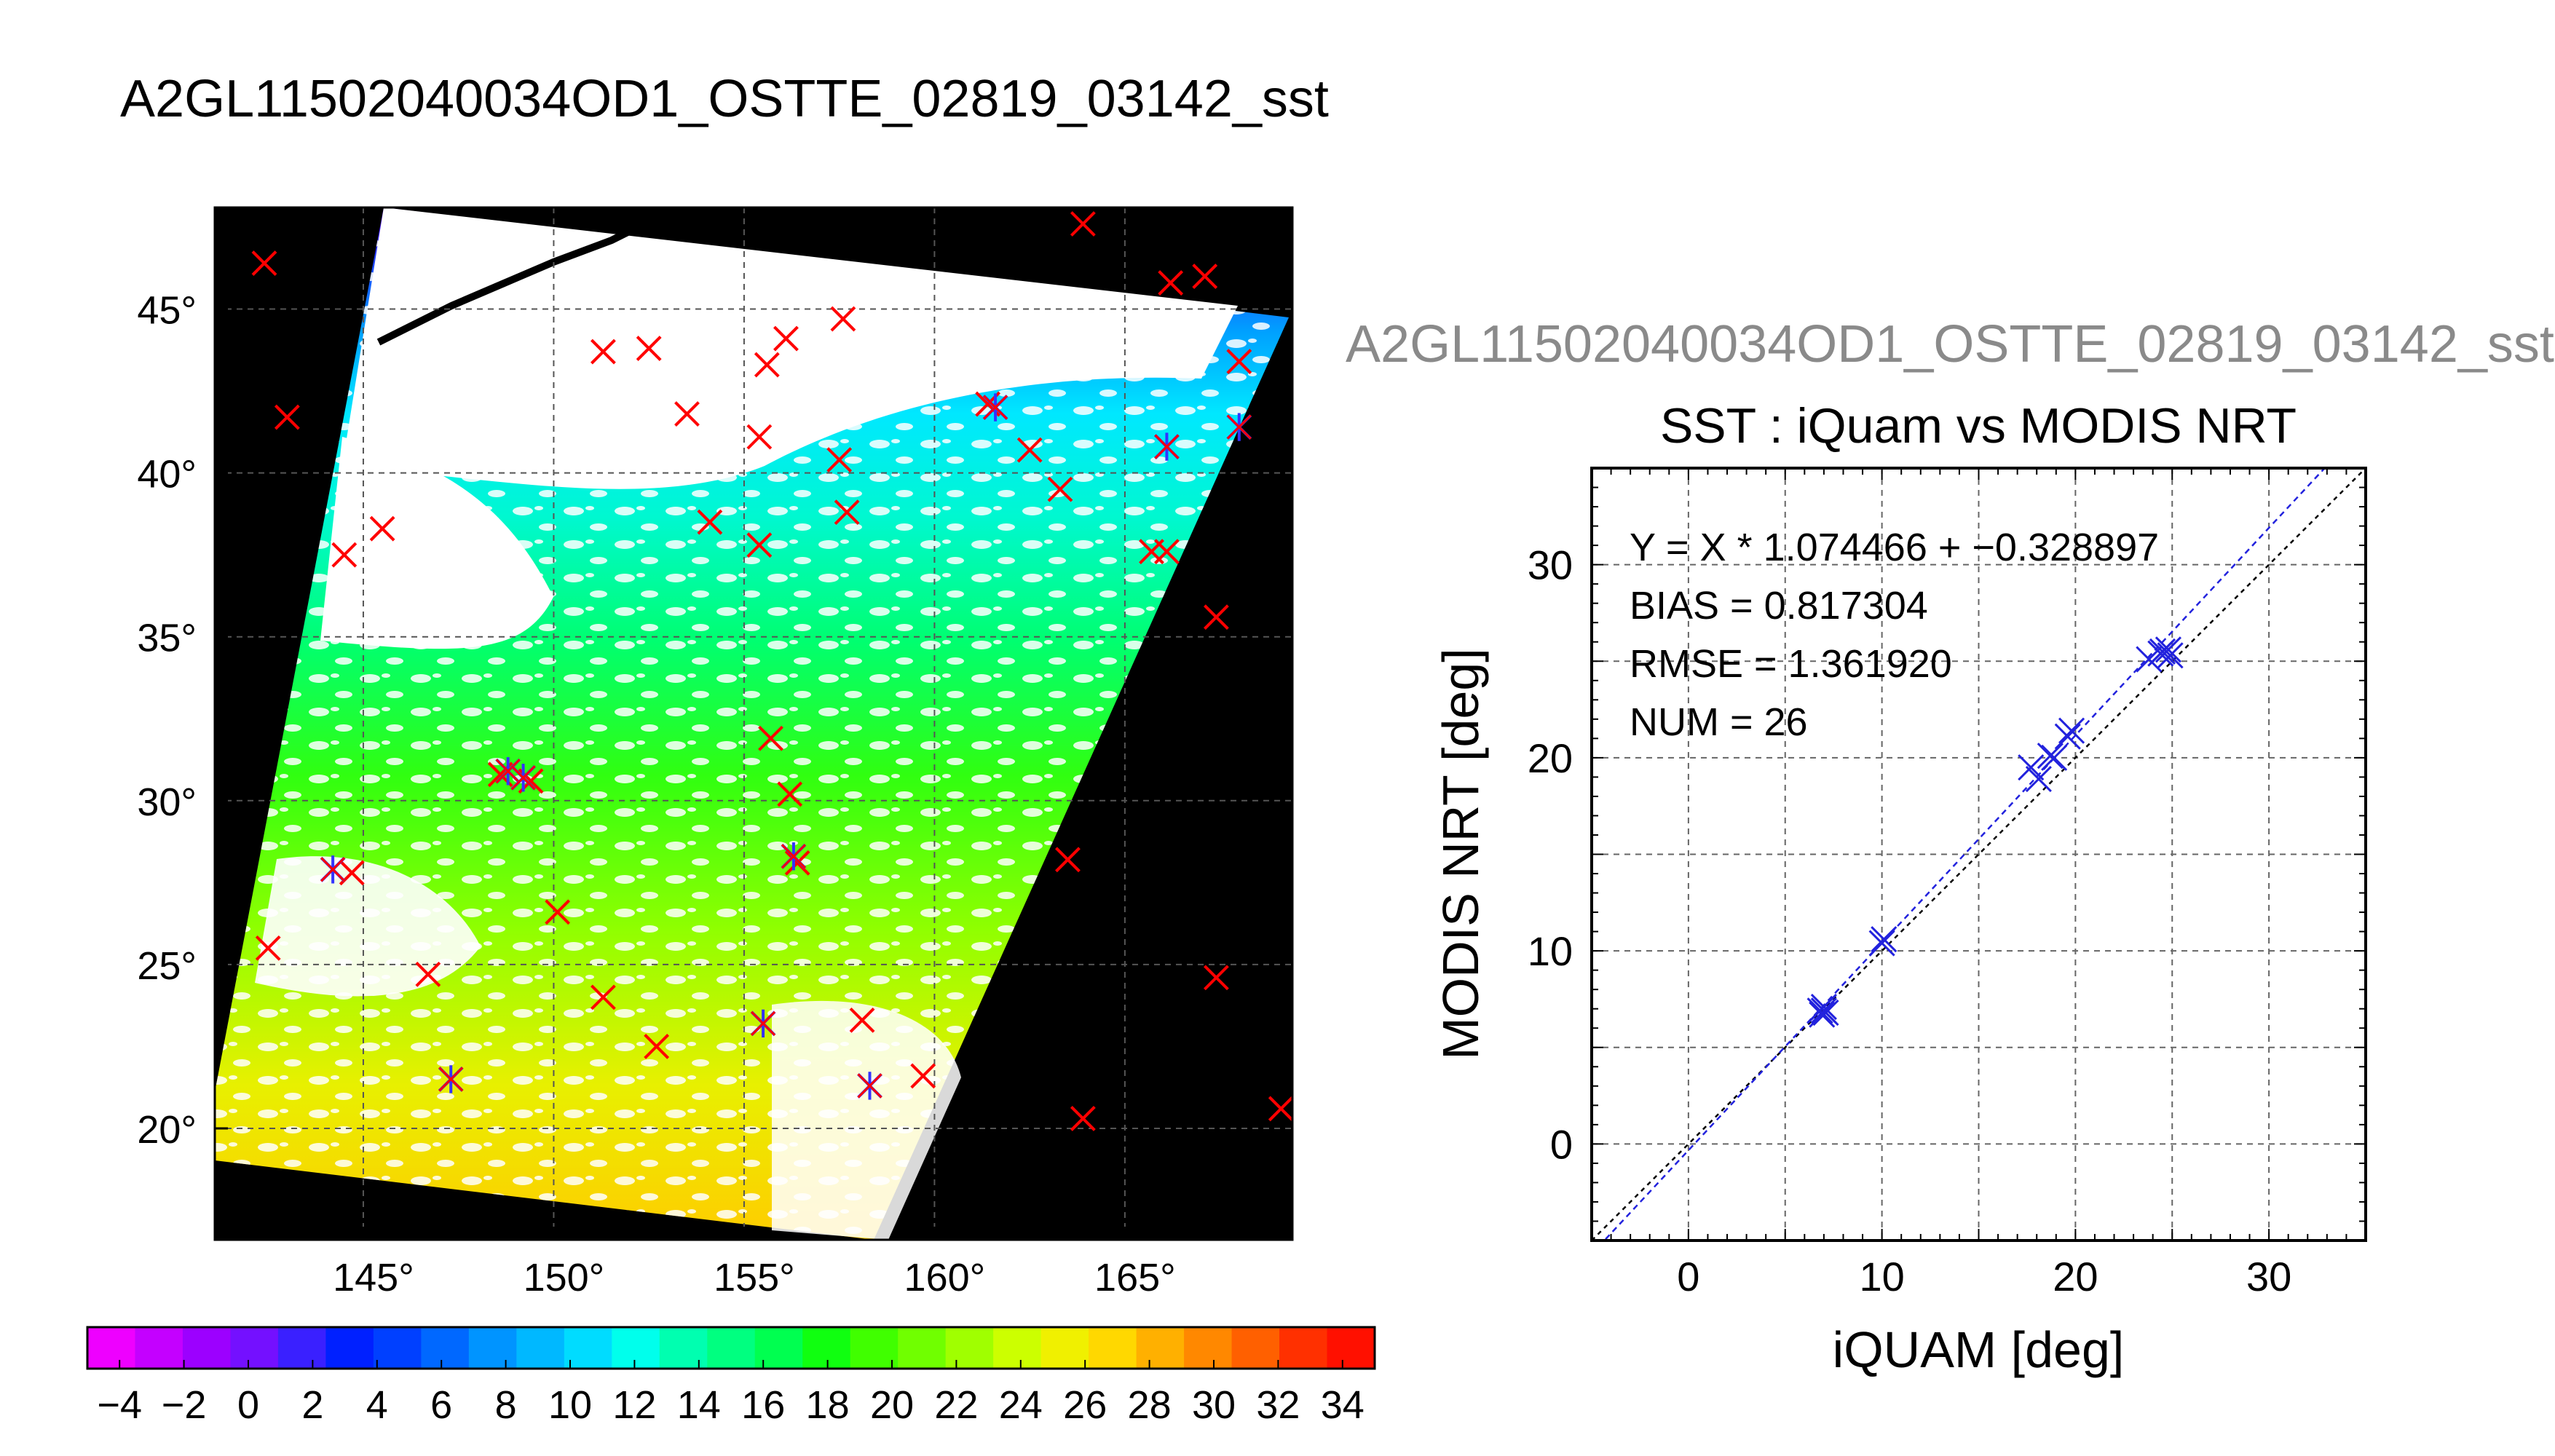 The height and width of the screenshot is (1456, 2555). What do you see at coordinates (956, 1405) in the screenshot?
I see `colorbar-tick-label: 22` at bounding box center [956, 1405].